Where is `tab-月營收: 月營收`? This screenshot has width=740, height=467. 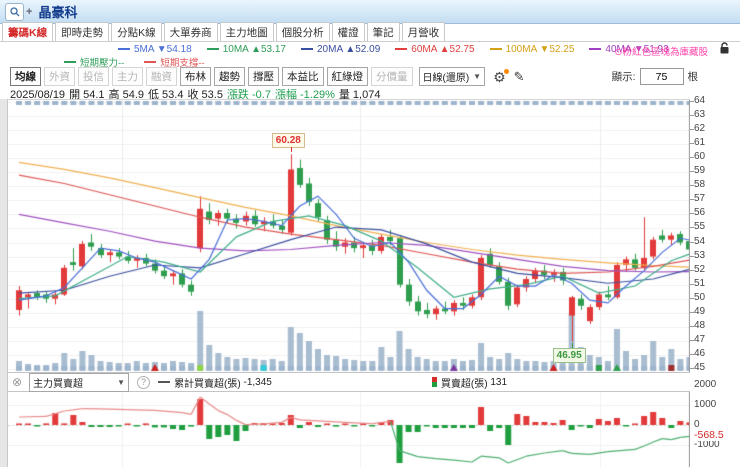
tab-月營收: 月營收 is located at coordinates (423, 31).